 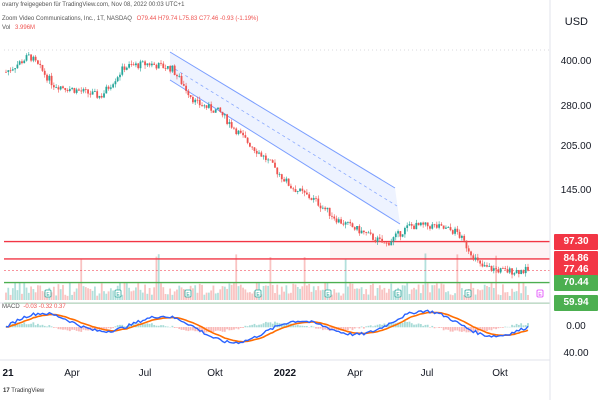 What do you see at coordinates (23, 391) in the screenshot?
I see `tradingview-logo: 17 TradingView` at bounding box center [23, 391].